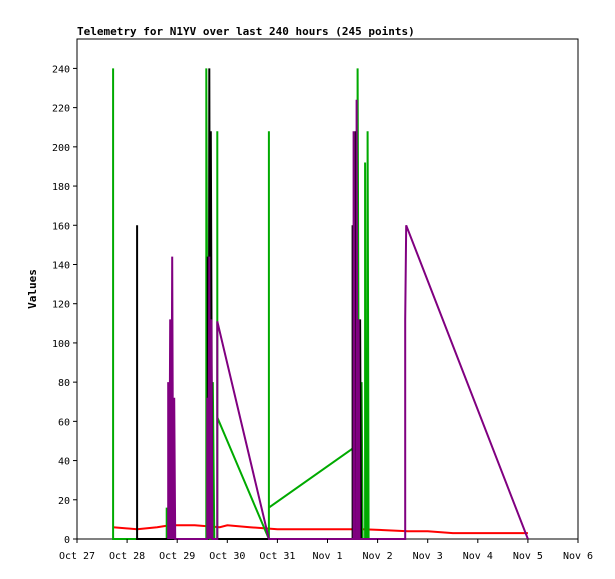 The height and width of the screenshot is (579, 615). Describe the element at coordinates (61, 148) in the screenshot. I see `y-tick-label: 200` at that location.